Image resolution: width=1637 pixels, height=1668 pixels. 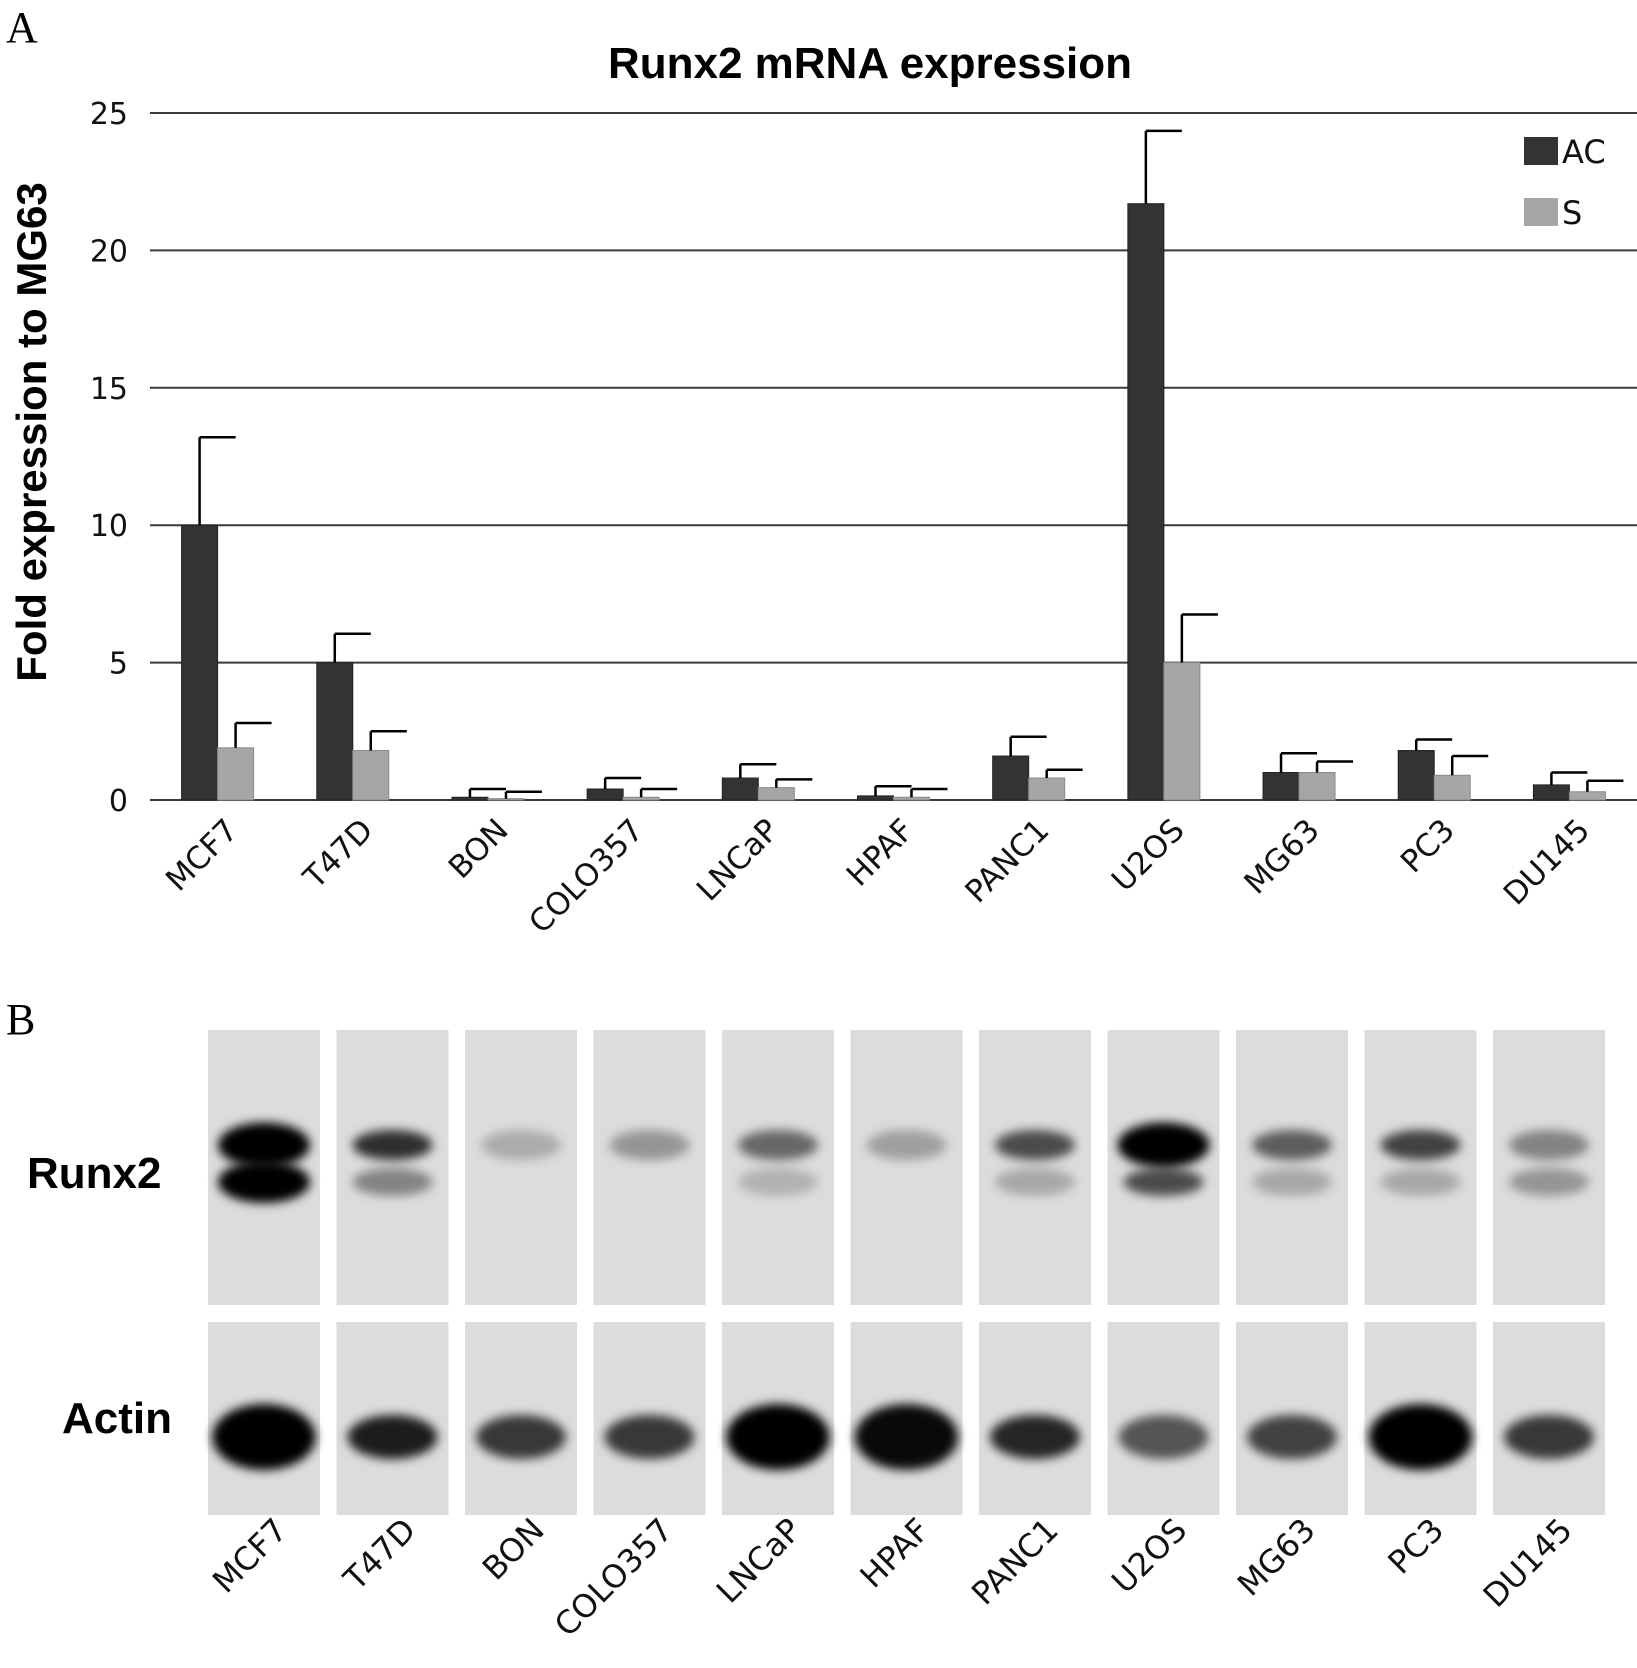 I want to click on bar-s-du145, so click(x=1587, y=796).